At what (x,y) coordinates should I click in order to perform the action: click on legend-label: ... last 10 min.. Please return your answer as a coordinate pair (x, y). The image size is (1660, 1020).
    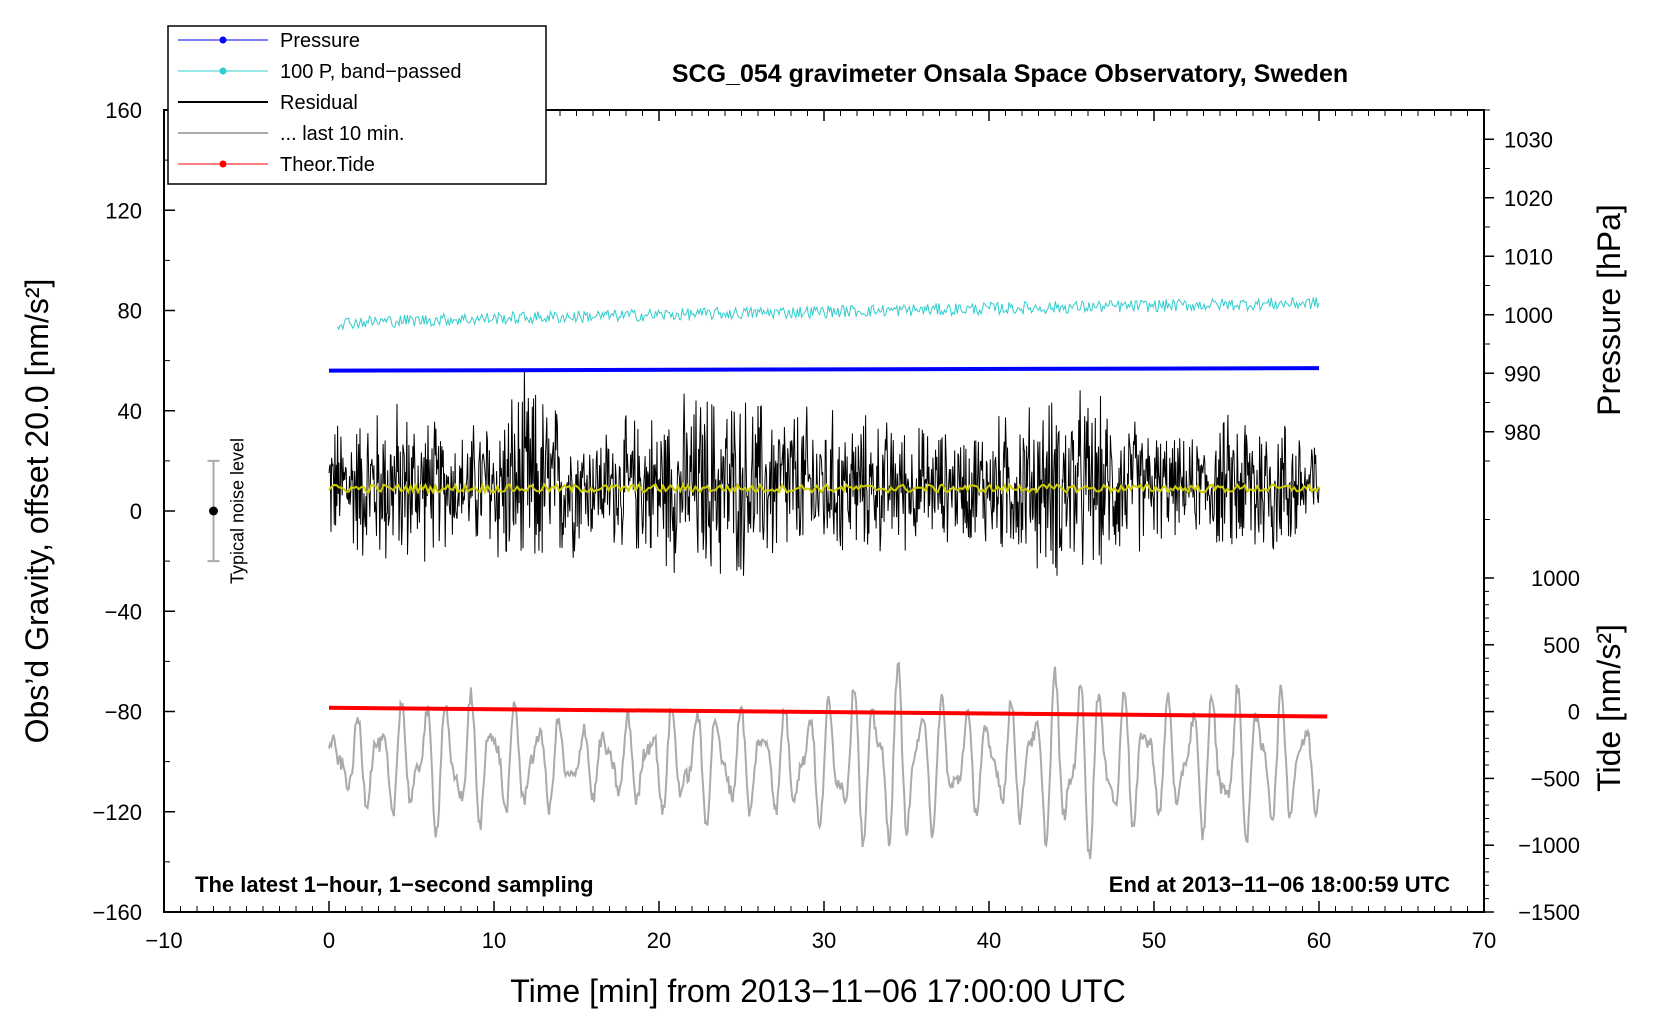
    Looking at the image, I should click on (342, 134).